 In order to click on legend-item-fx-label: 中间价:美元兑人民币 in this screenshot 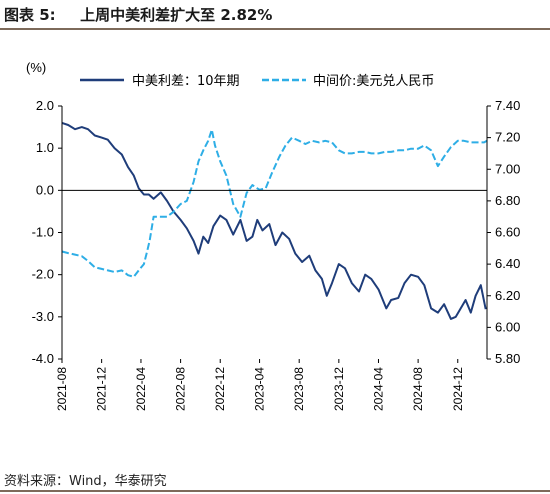, I will do `click(373, 81)`.